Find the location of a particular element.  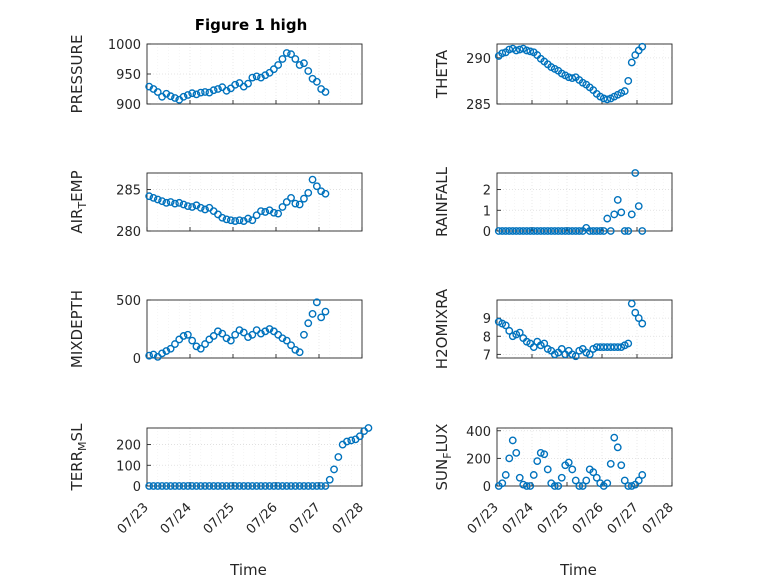

y-tick-label: 7 is located at coordinates (487, 355).